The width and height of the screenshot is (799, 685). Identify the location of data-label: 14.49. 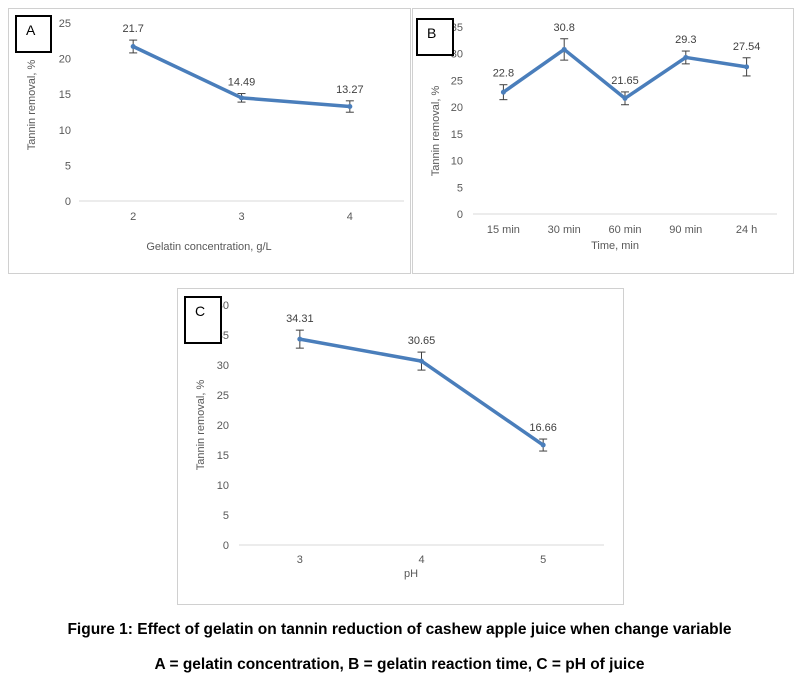
(242, 83).